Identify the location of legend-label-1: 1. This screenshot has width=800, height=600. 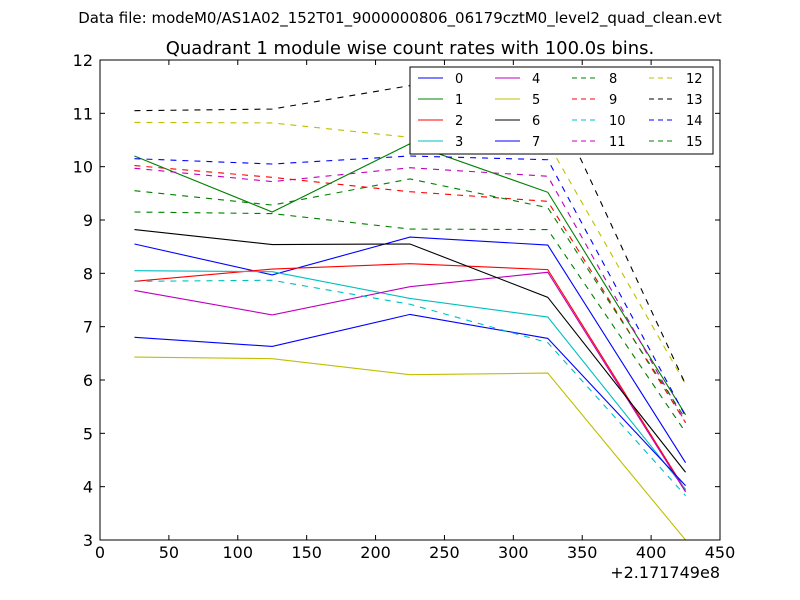
(459, 100).